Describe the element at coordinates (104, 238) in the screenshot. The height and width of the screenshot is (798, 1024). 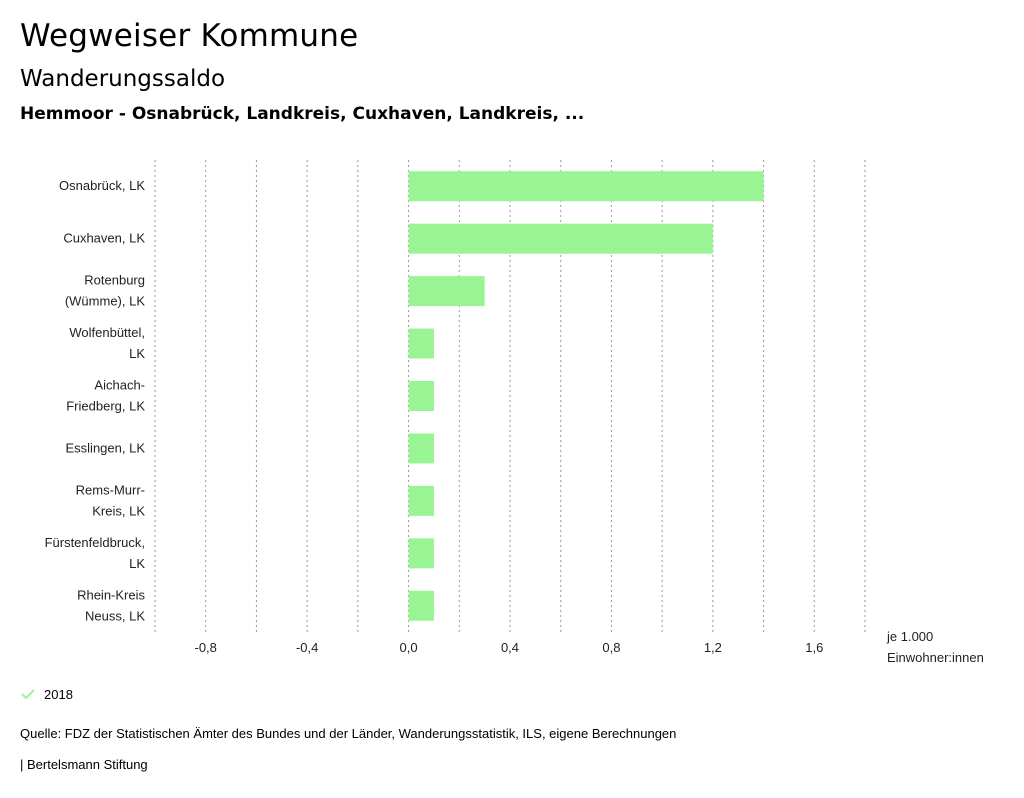
I see `category-label: Cuxhaven, LK` at that location.